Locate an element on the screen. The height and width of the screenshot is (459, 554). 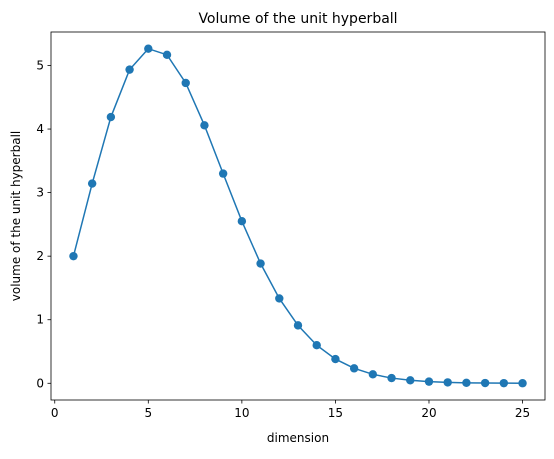
y-tick-label: 5 is located at coordinates (40, 65).